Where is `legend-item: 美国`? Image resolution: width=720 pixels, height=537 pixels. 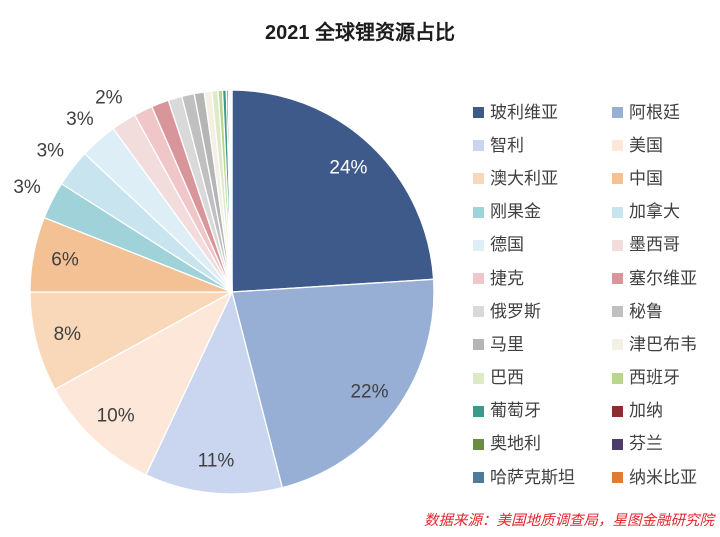 legend-item: 美国 is located at coordinates (661, 145).